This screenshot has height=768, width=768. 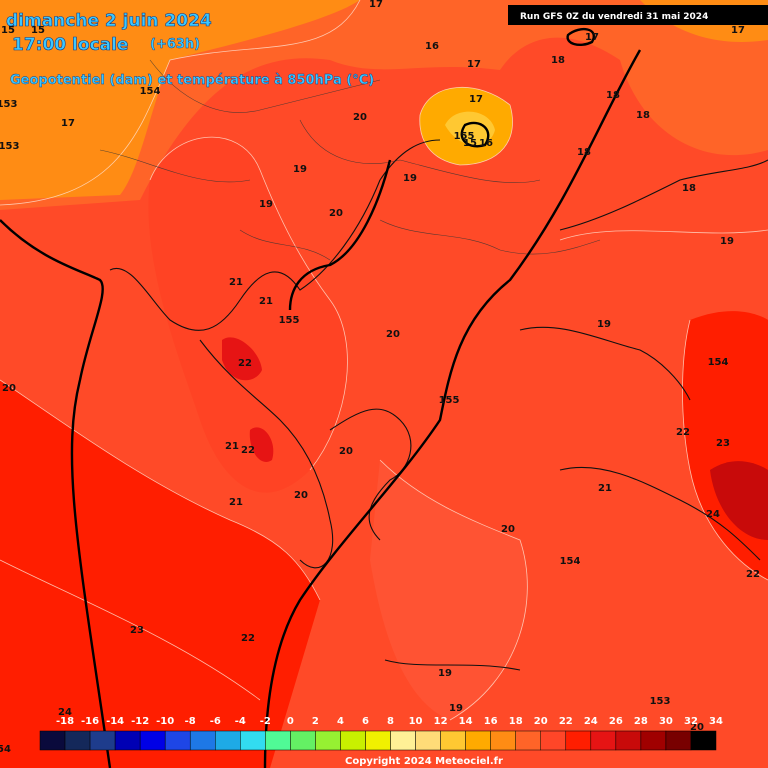 What do you see at coordinates (641, 721) in the screenshot?
I see `colorbar-label: 28` at bounding box center [641, 721].